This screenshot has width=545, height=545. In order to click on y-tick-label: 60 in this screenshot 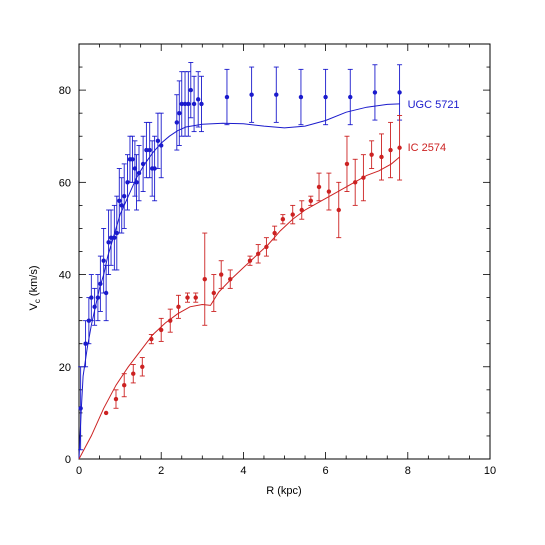, I will do `click(65, 183)`.